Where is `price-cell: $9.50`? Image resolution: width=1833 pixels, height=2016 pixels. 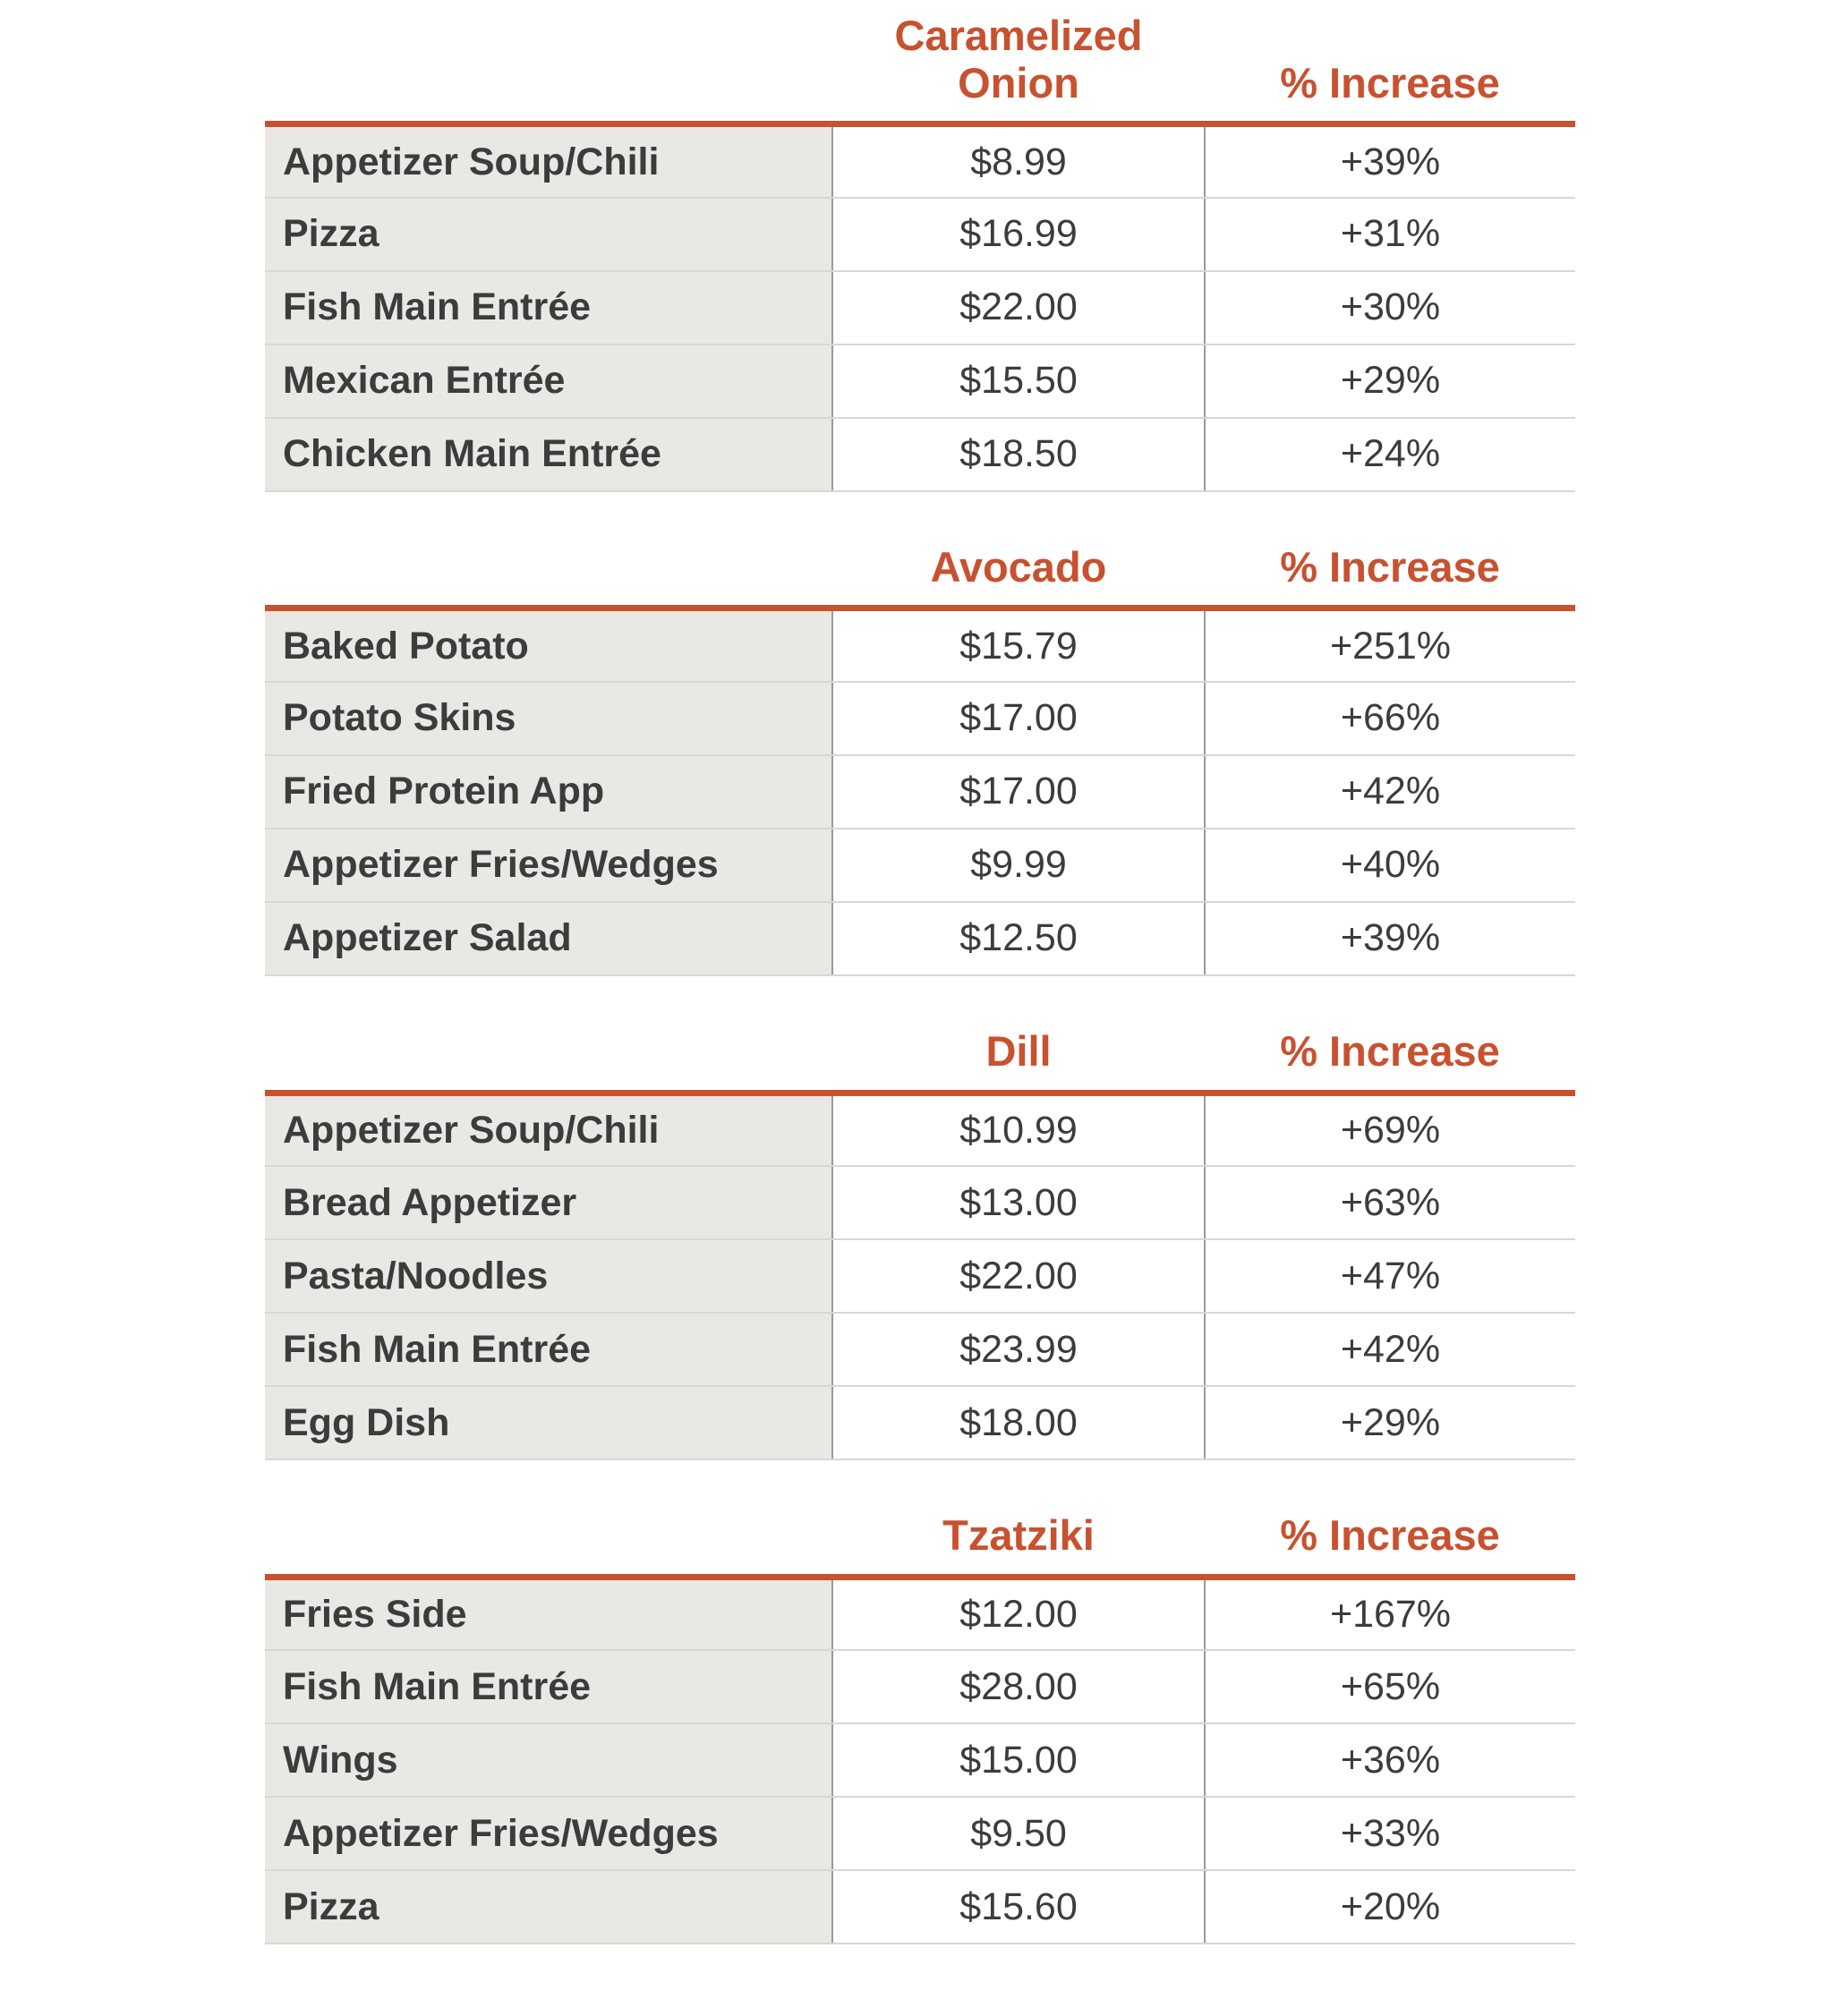 price-cell: $9.50 is located at coordinates (1018, 1834).